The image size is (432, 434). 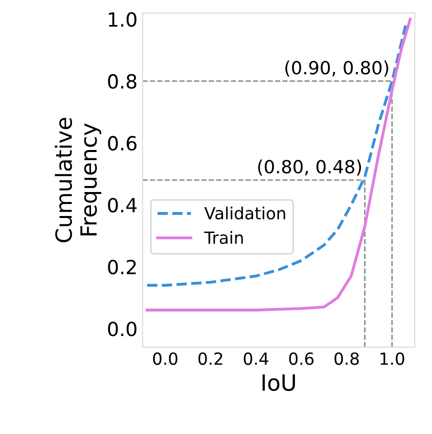 I want to click on x-tick-label: 0.8, so click(x=346, y=358).